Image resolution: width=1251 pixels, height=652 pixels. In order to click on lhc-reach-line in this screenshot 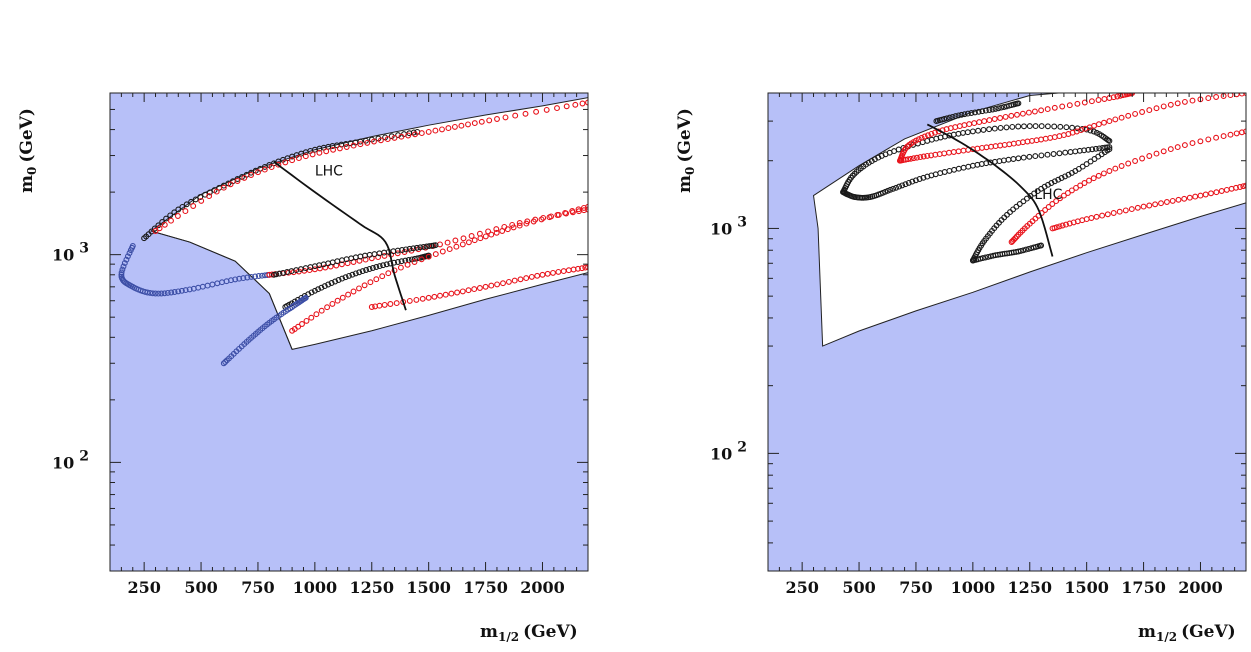, I will do `click(990, 190)`.